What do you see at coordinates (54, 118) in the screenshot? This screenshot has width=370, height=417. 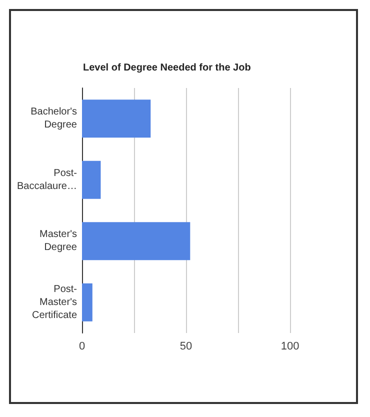 I see `y-tick-label: Bachelor's Degree` at bounding box center [54, 118].